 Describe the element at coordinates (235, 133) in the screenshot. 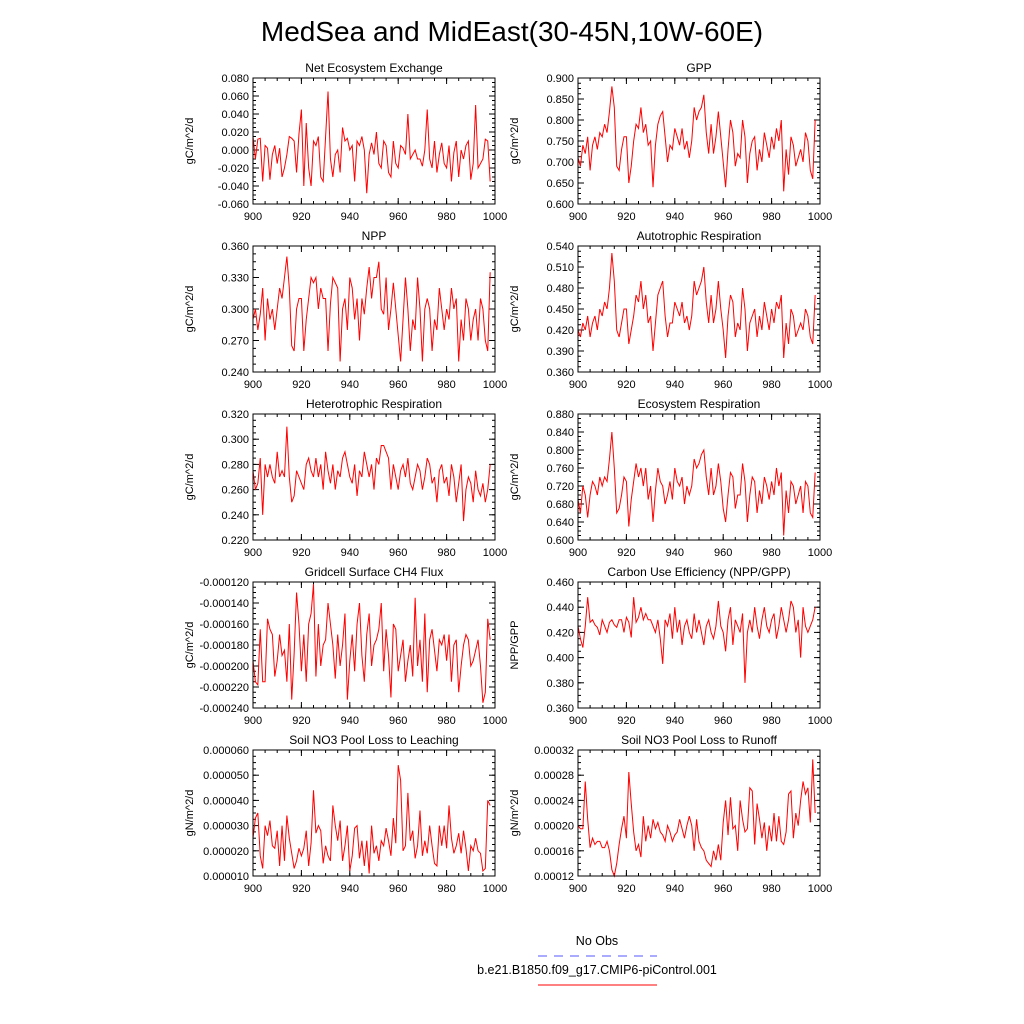

I see `y-tick-label: 0.020` at that location.